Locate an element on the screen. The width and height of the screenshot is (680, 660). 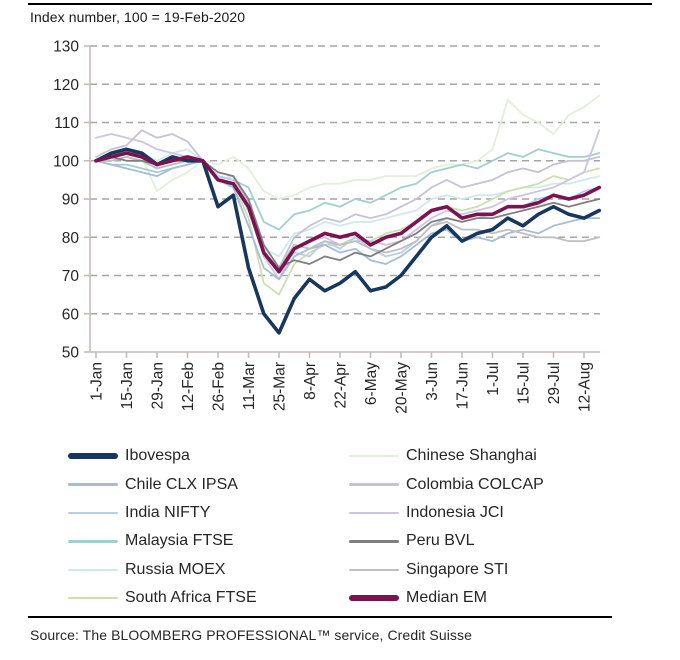
legend-item-chinese-shanghai: Chinese Shanghai is located at coordinates (486, 456).